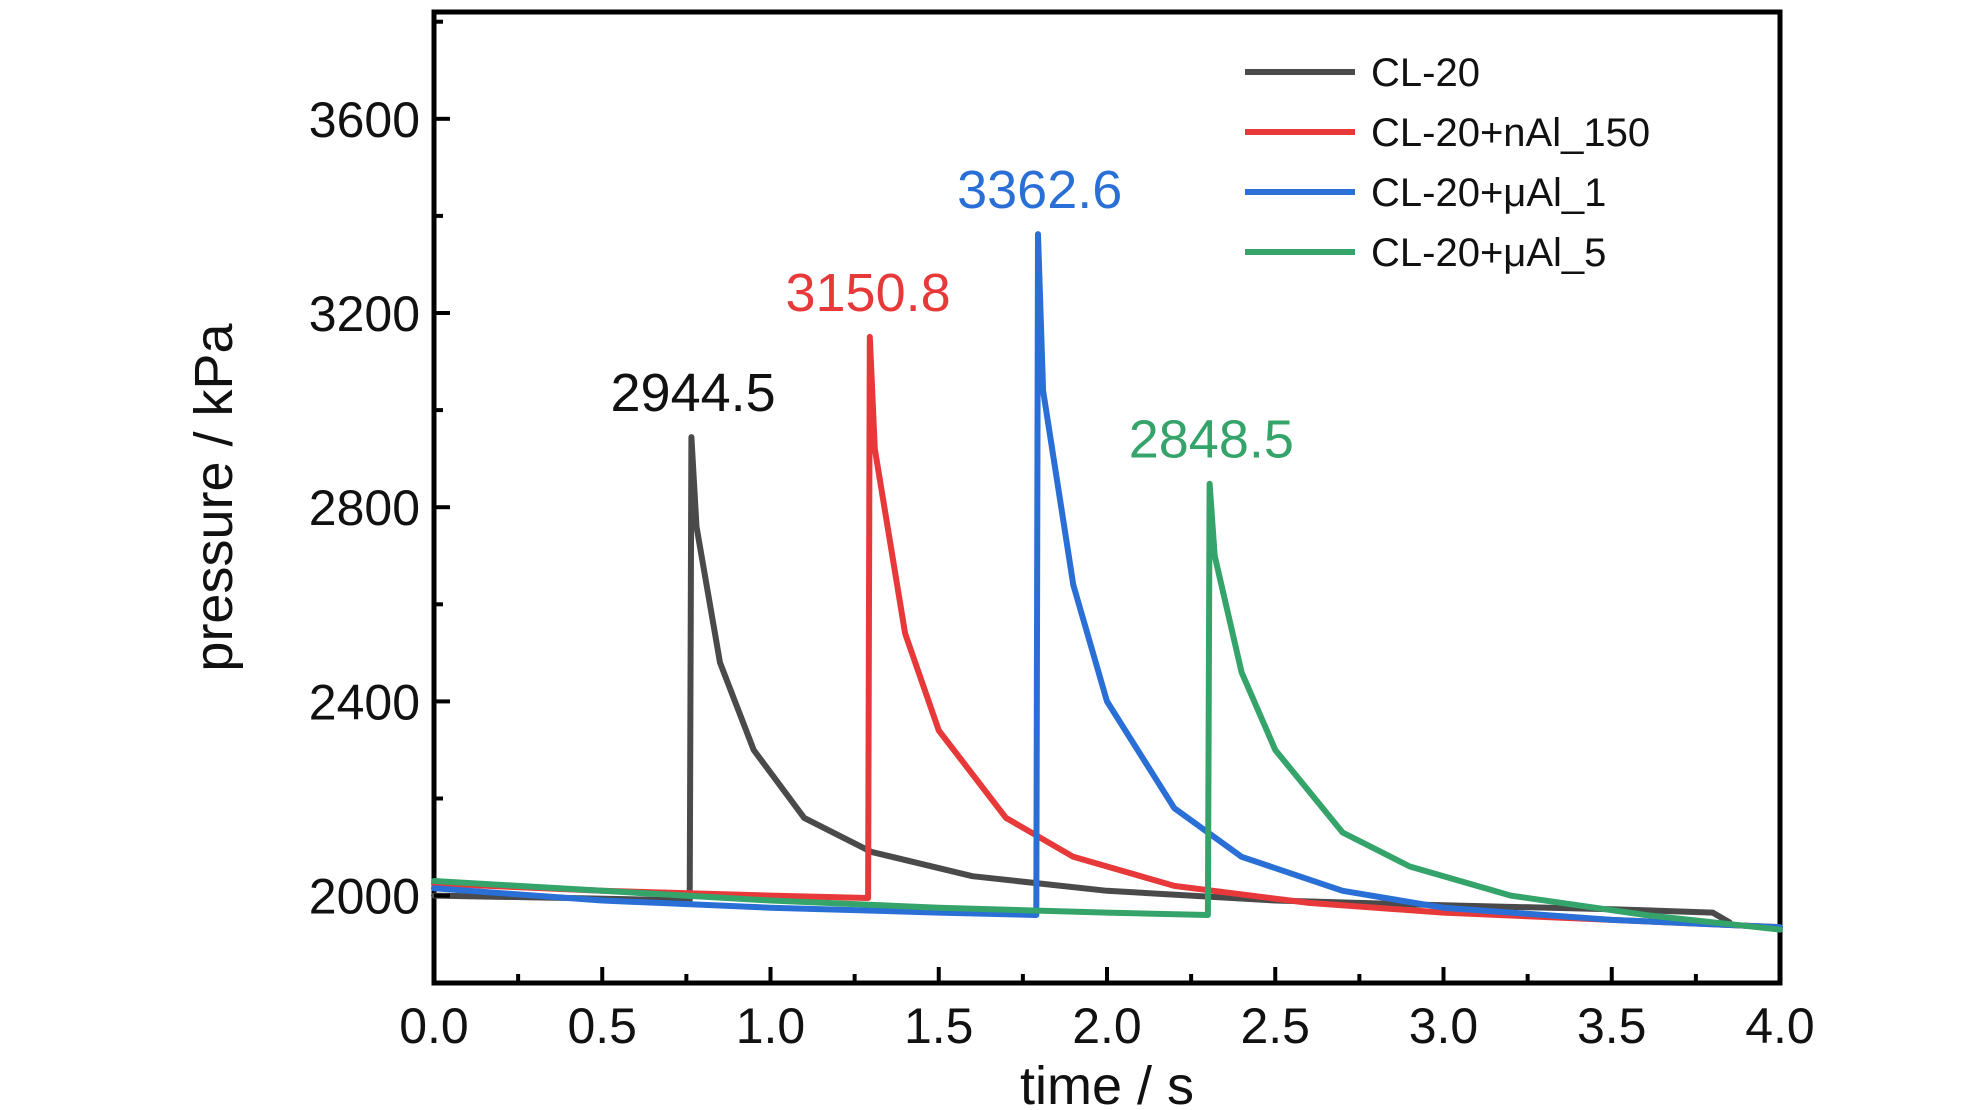  I want to click on x-tick-label: 2.0, so click(1107, 1026).